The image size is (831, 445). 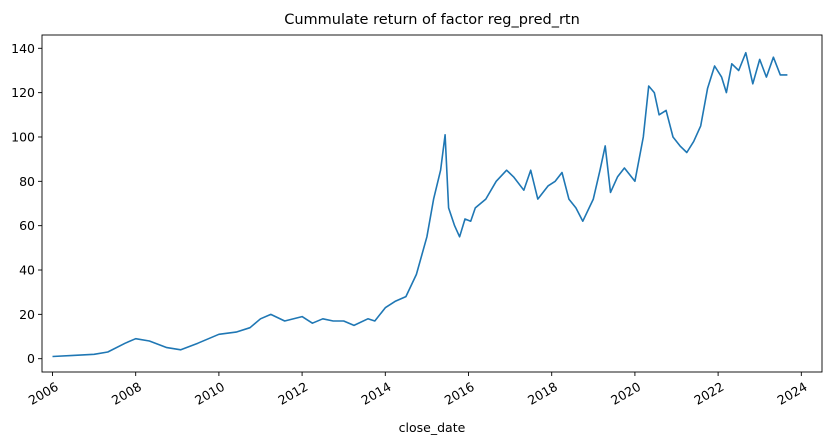 What do you see at coordinates (209, 393) in the screenshot?
I see `x-tick-label: 2010` at bounding box center [209, 393].